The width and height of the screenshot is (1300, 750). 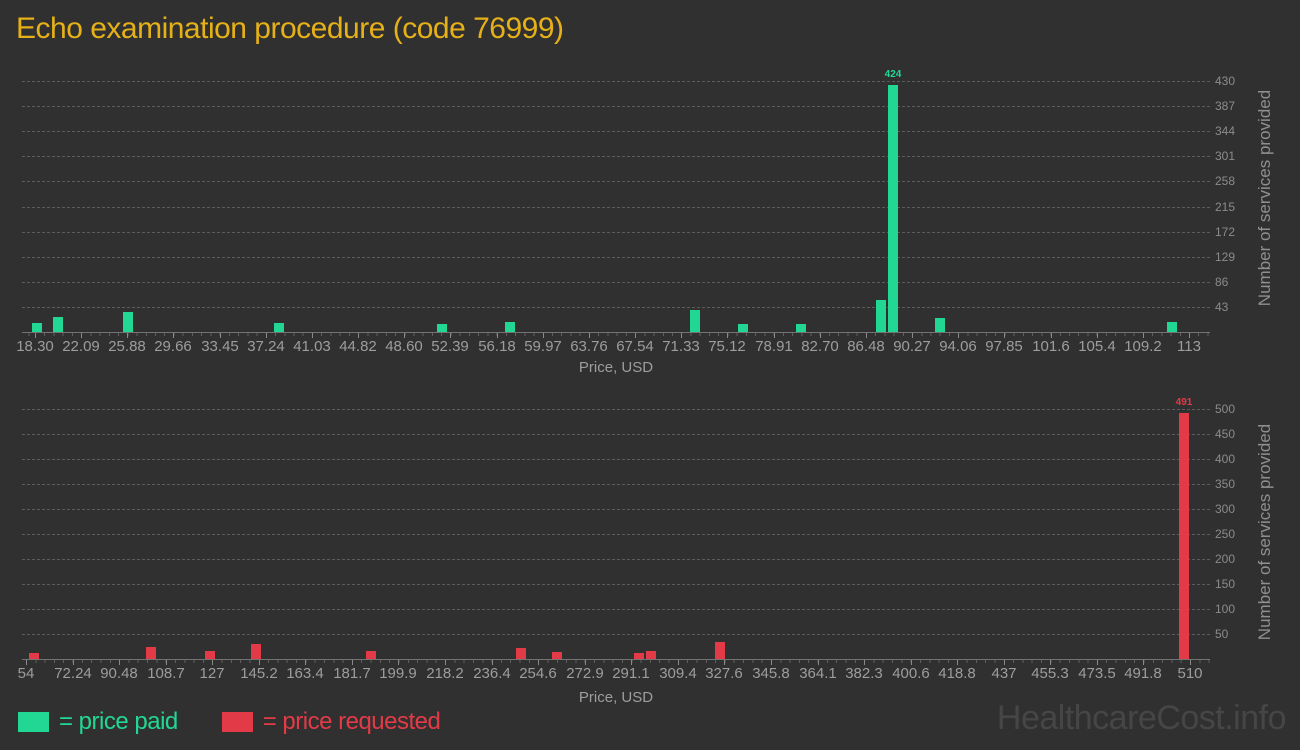 I want to click on x-tick-label: 90.48, so click(x=119, y=673).